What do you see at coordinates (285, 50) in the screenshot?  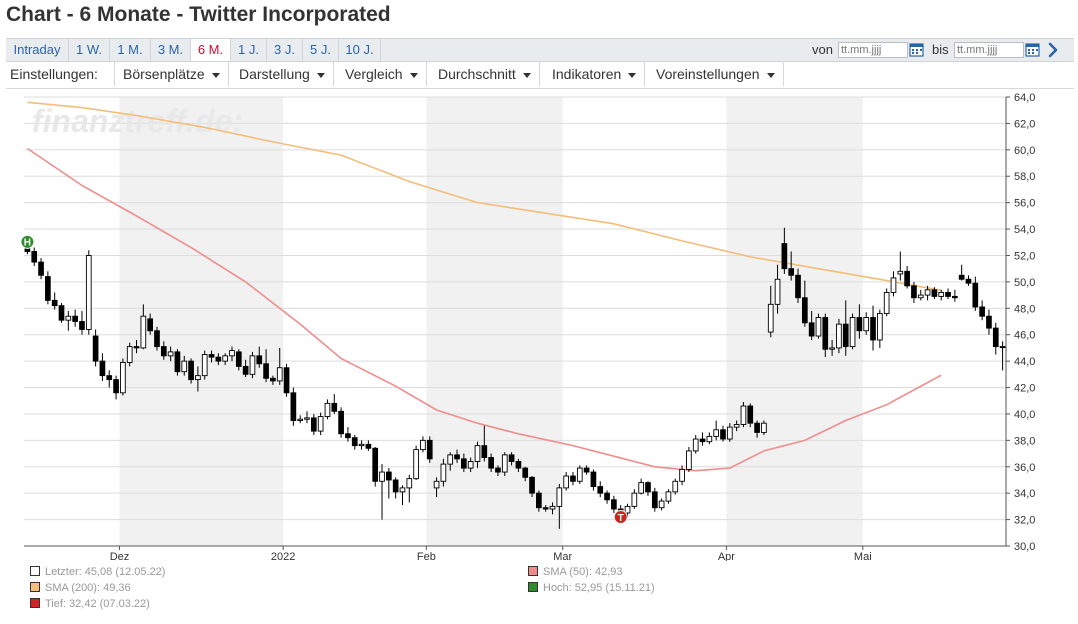 I see `tab-3y: 3 J.` at bounding box center [285, 50].